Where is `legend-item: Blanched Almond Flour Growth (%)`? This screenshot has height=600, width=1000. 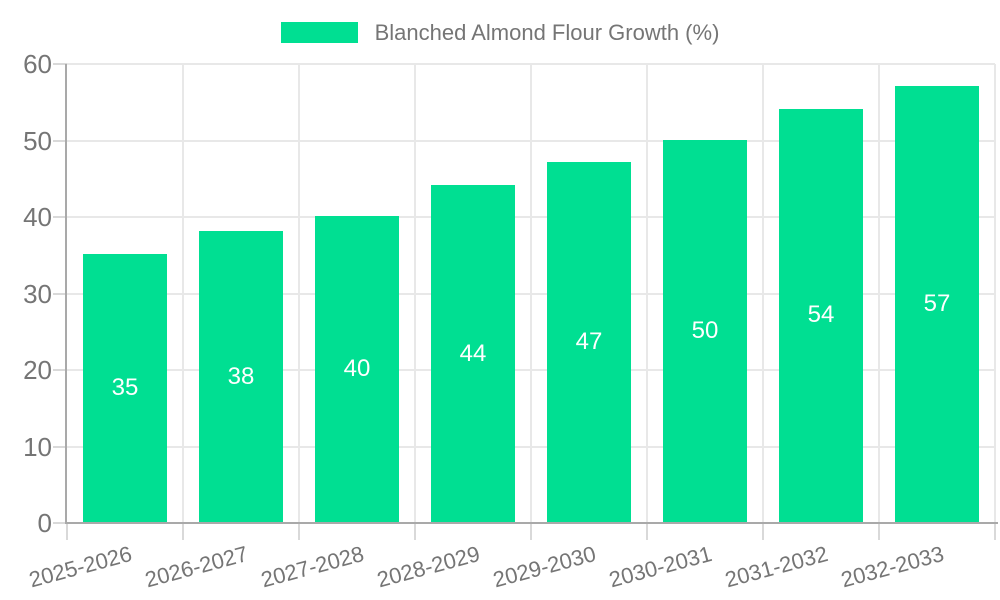 legend-item: Blanched Almond Flour Growth (%) is located at coordinates (500, 32).